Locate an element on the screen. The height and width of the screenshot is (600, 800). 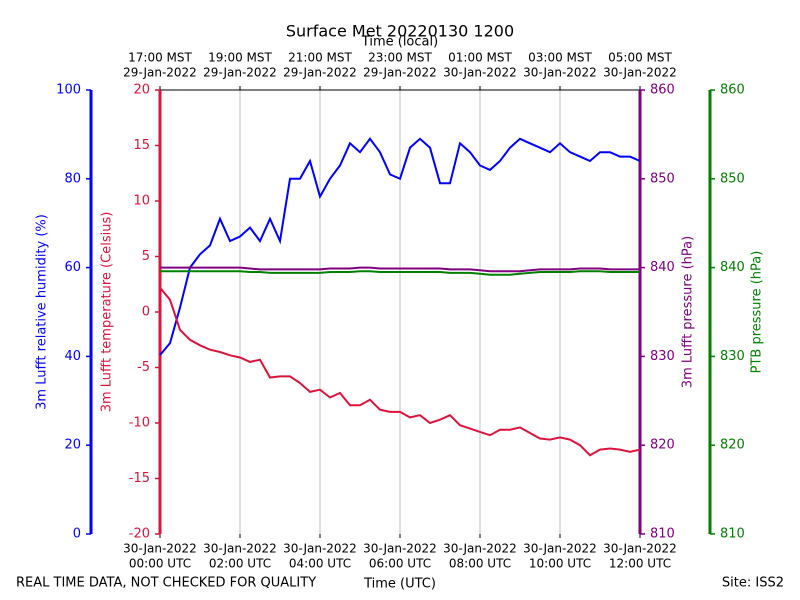
top-tick-label: 17:00 MST is located at coordinates (160, 58).